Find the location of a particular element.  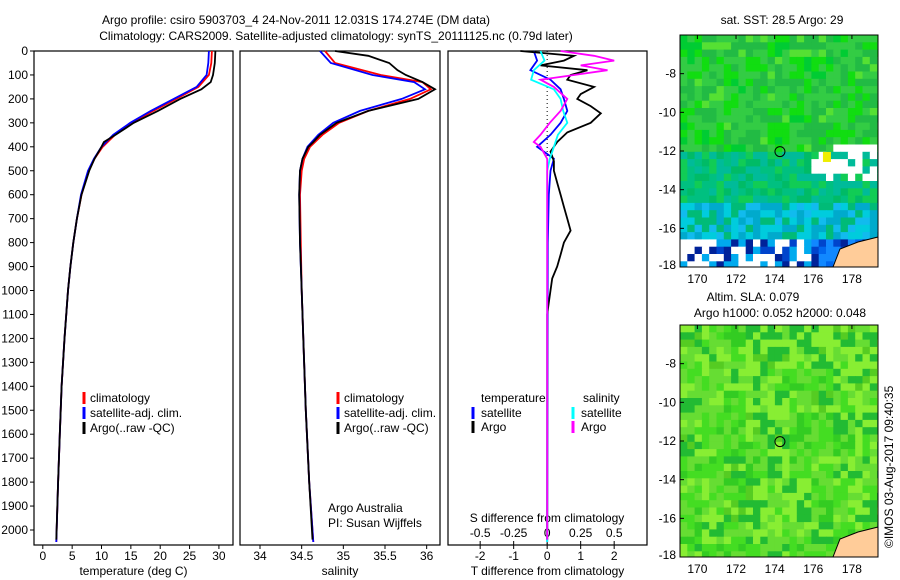

sla-map-title: Altim. SLA: 0.079 is located at coordinates (753, 297).